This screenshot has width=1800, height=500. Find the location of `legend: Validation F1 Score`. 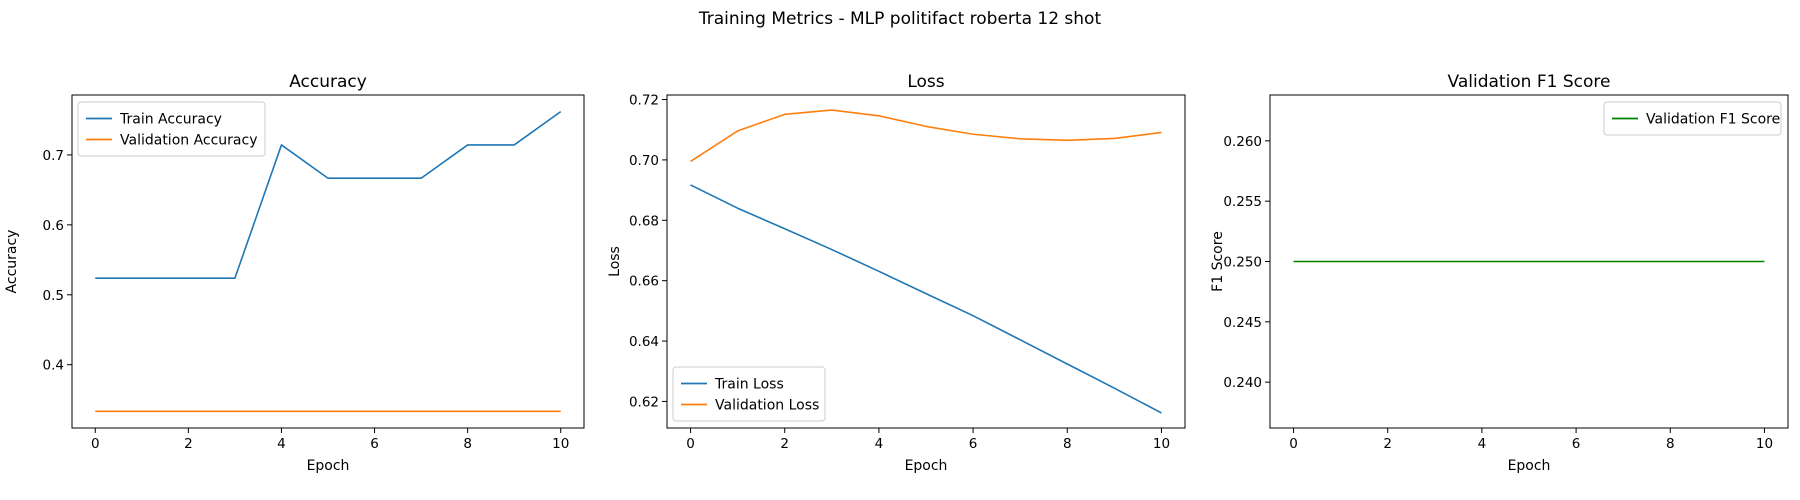

legend: Validation F1 Score is located at coordinates (1692, 118).